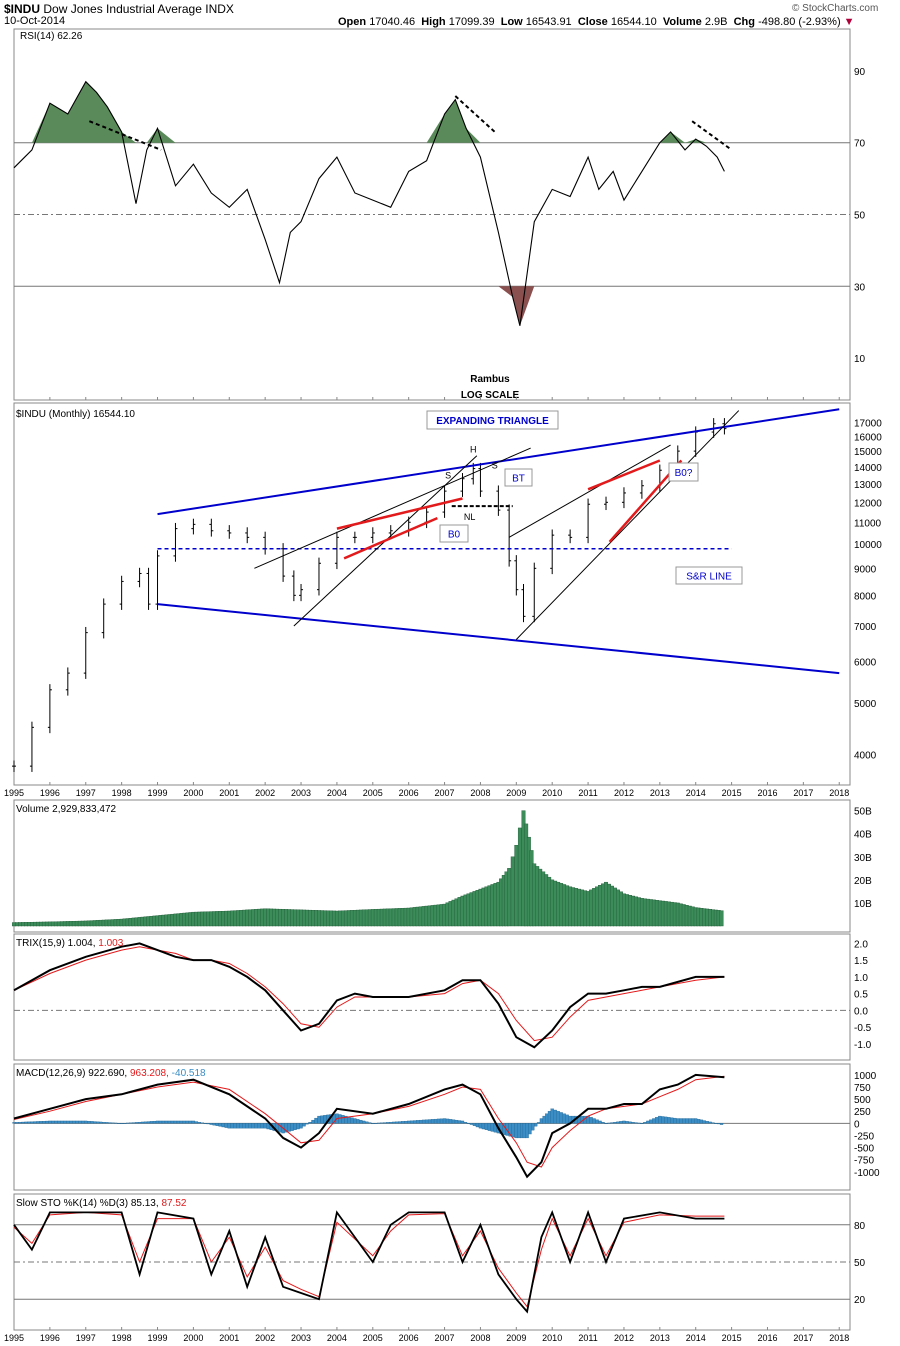  Describe the element at coordinates (14, 793) in the screenshot. I see `year-label-top-1995: 1995` at that location.